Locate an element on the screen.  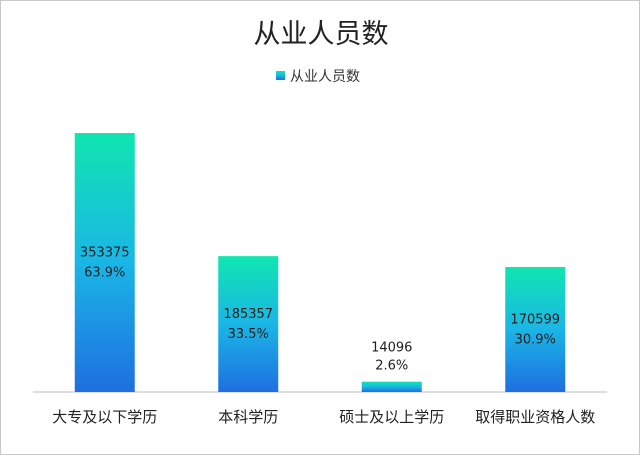
legend-entry: 从业人员数 is located at coordinates (325, 77).